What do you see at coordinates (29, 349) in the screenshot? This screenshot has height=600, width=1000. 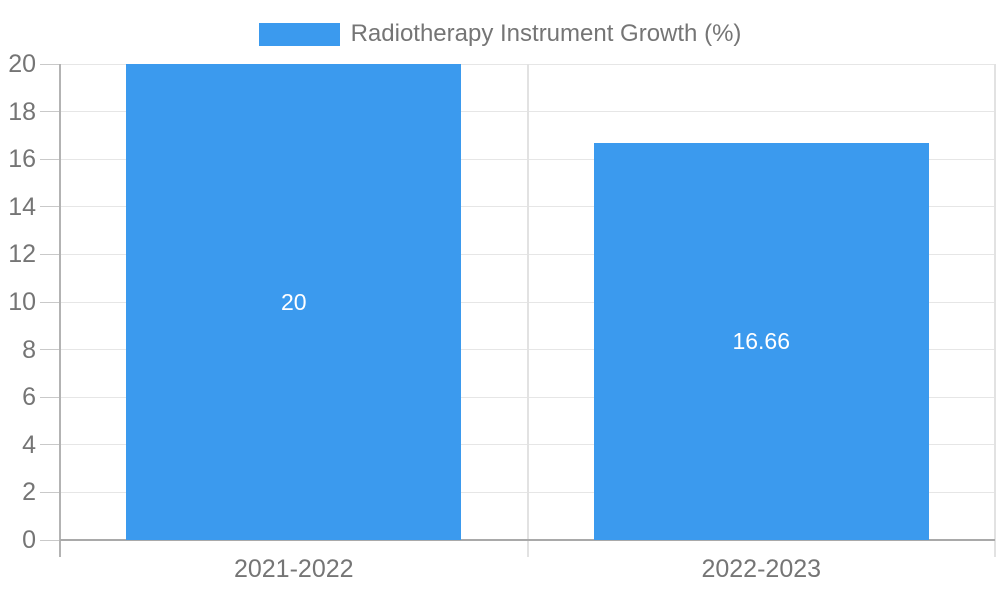 I see `y-tick-label: 8` at bounding box center [29, 349].